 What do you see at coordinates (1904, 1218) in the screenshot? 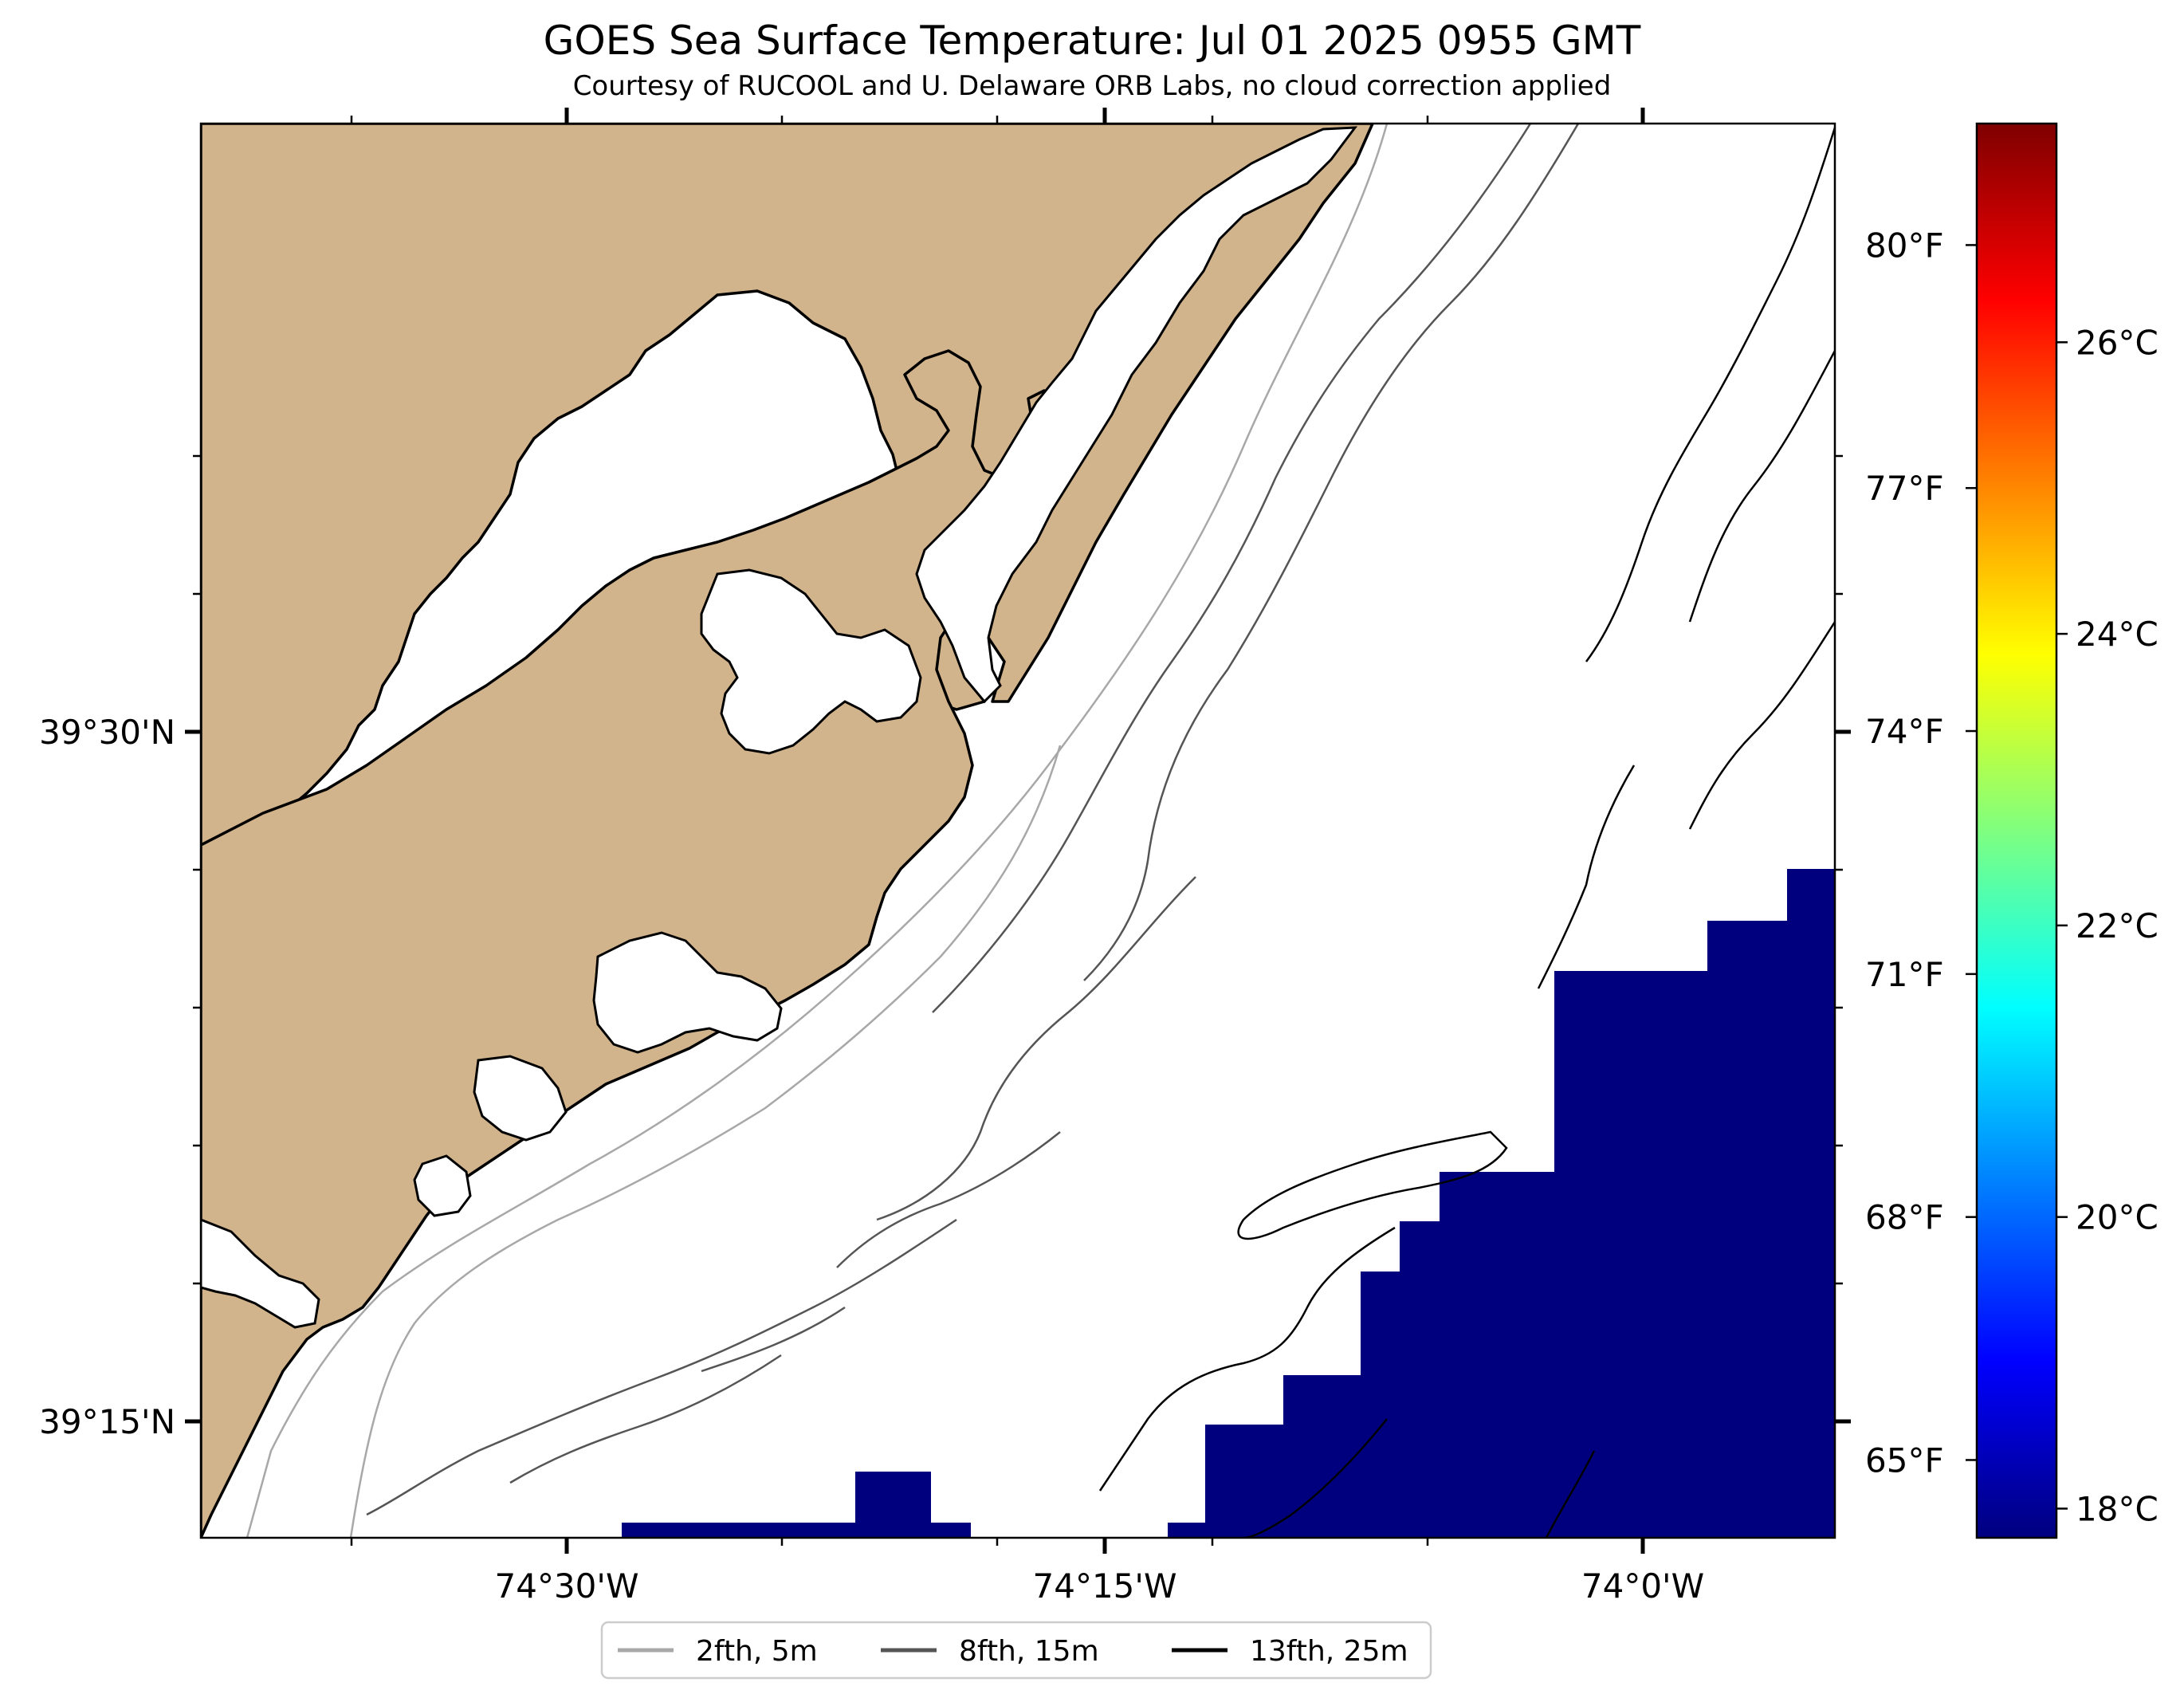
I see `fahrenheit-tick-label: 68°F` at bounding box center [1904, 1218].